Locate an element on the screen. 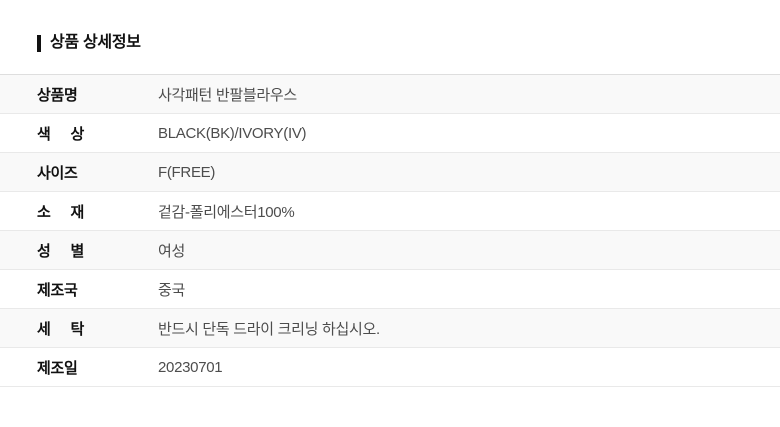  table-row-size: 사이즈 F(FREE) is located at coordinates (390, 172).